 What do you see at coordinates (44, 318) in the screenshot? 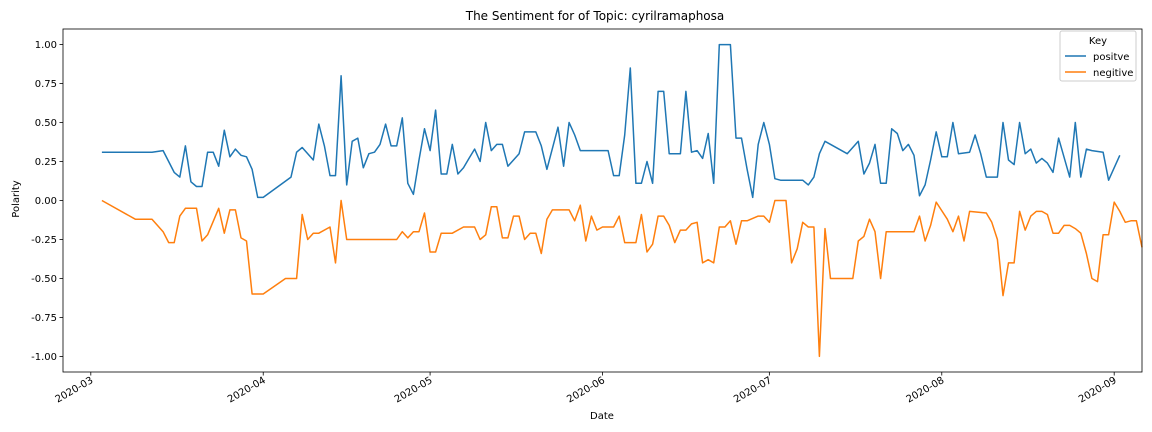
I see `y-tick-label: -0.75` at bounding box center [44, 318].